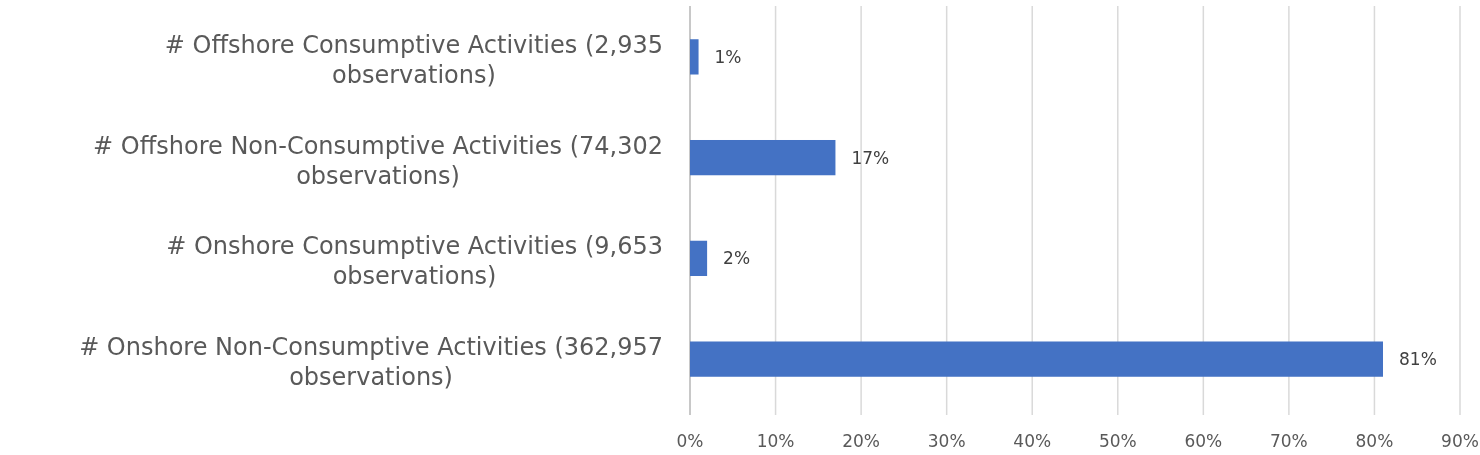 This screenshot has height=455, width=1480. Describe the element at coordinates (1288, 441) in the screenshot. I see `x-tick-label: 70%` at that location.